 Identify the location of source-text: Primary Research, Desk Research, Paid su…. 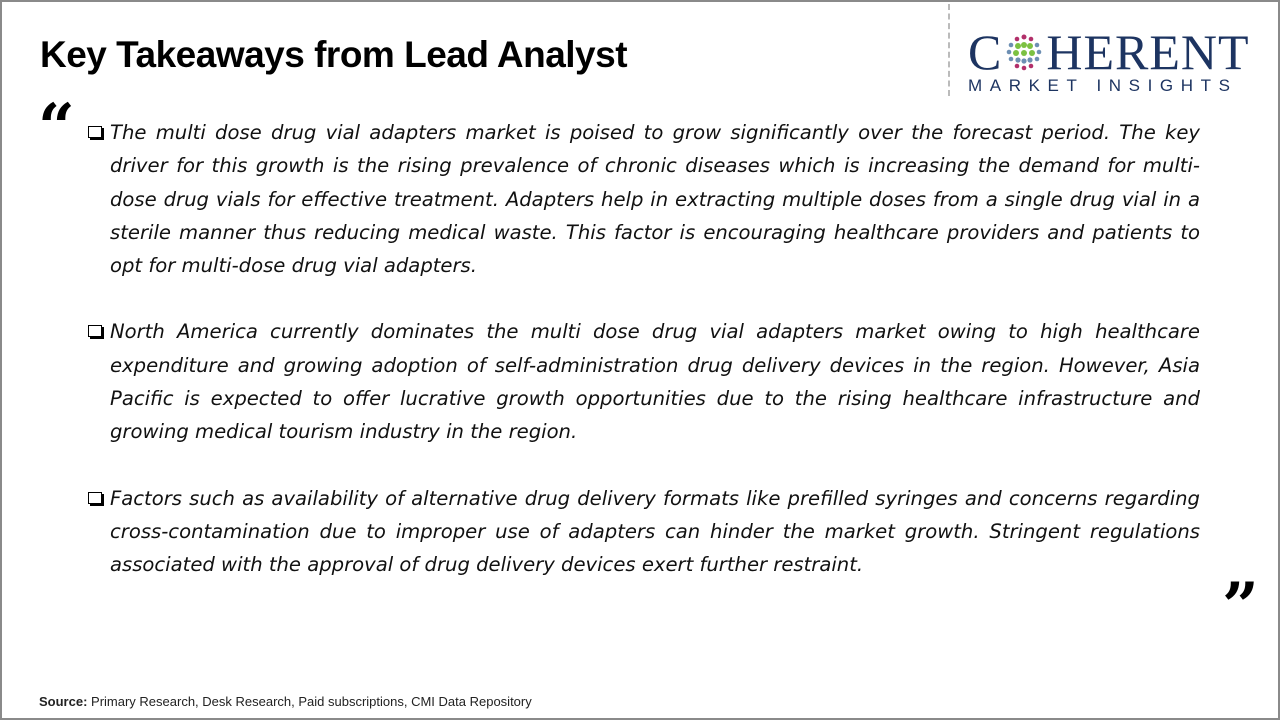
(311, 701).